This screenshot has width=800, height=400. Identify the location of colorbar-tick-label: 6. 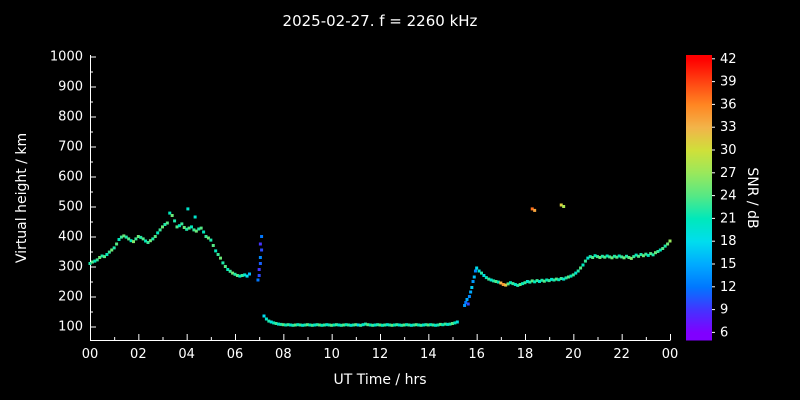
(724, 332).